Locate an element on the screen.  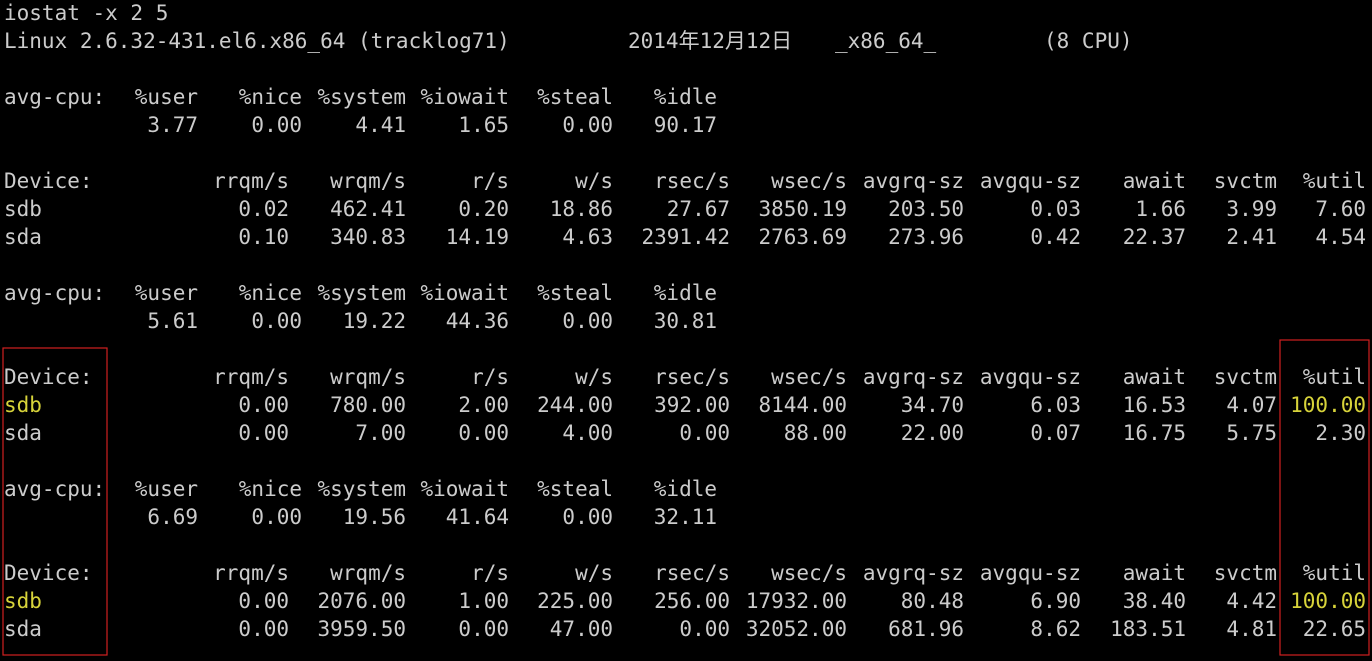
device-value: 0.10 is located at coordinates (263, 237).